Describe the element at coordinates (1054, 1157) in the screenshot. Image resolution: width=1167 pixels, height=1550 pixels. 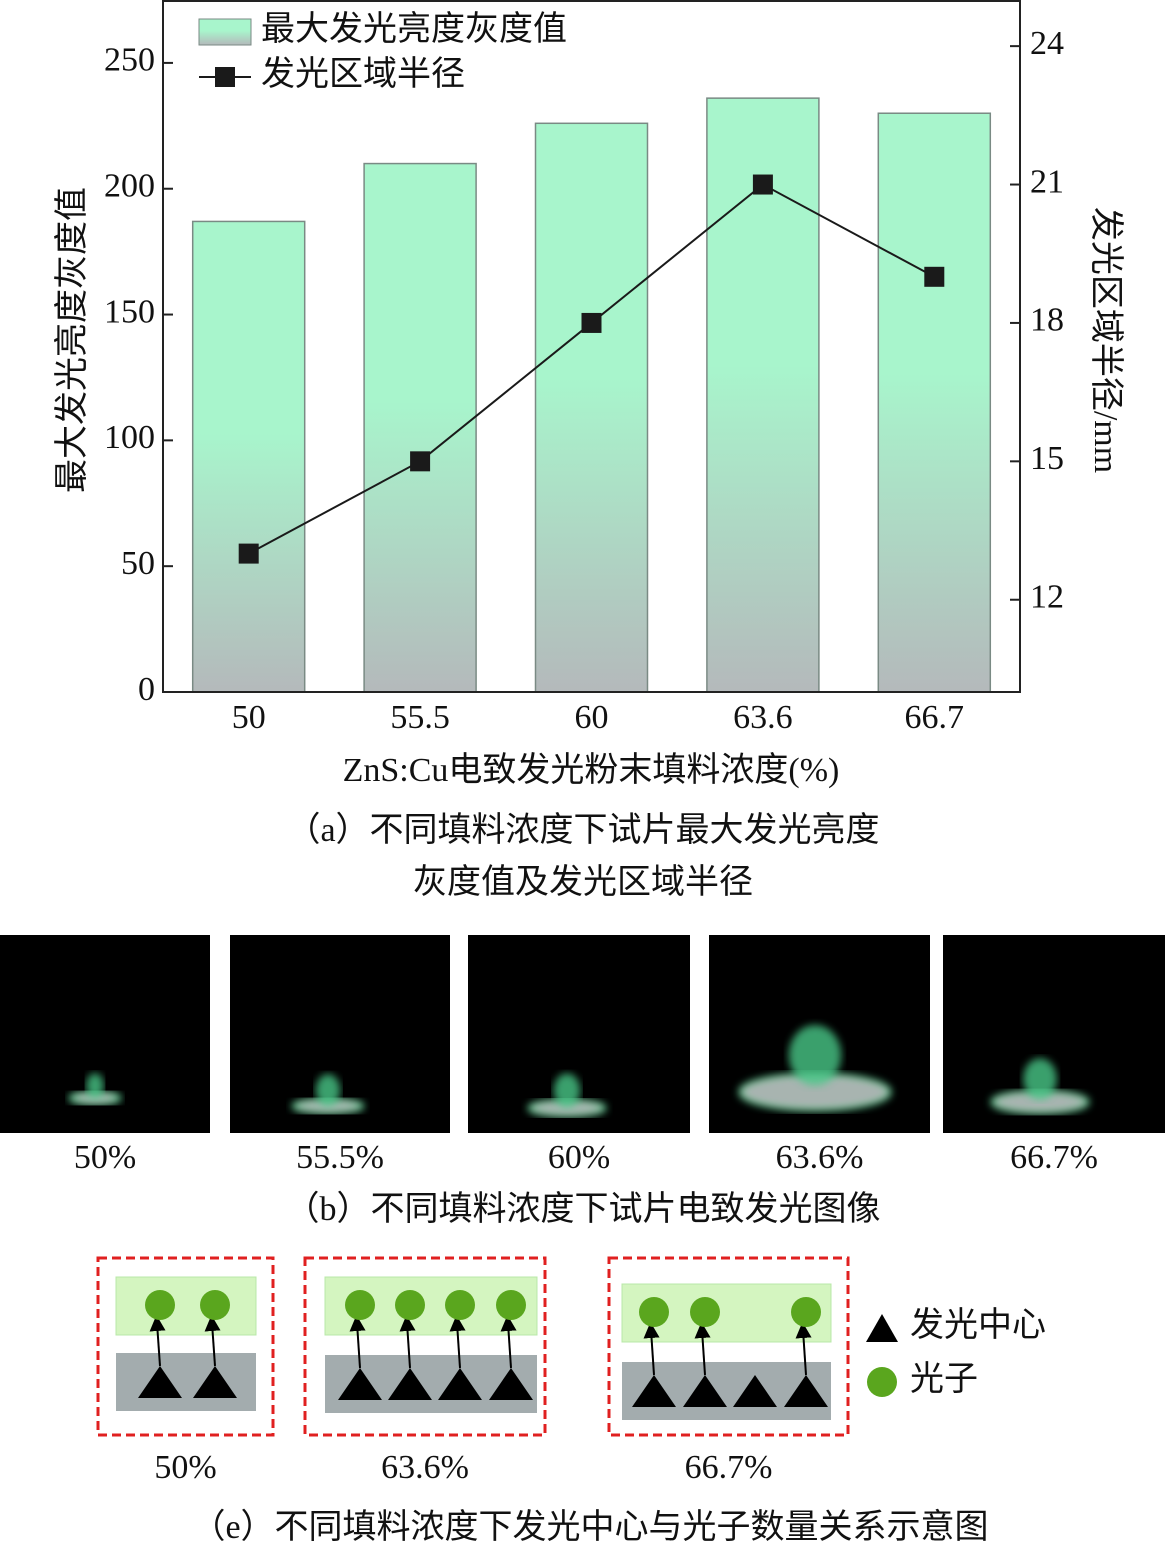
I see `image-label: 66.7%` at that location.